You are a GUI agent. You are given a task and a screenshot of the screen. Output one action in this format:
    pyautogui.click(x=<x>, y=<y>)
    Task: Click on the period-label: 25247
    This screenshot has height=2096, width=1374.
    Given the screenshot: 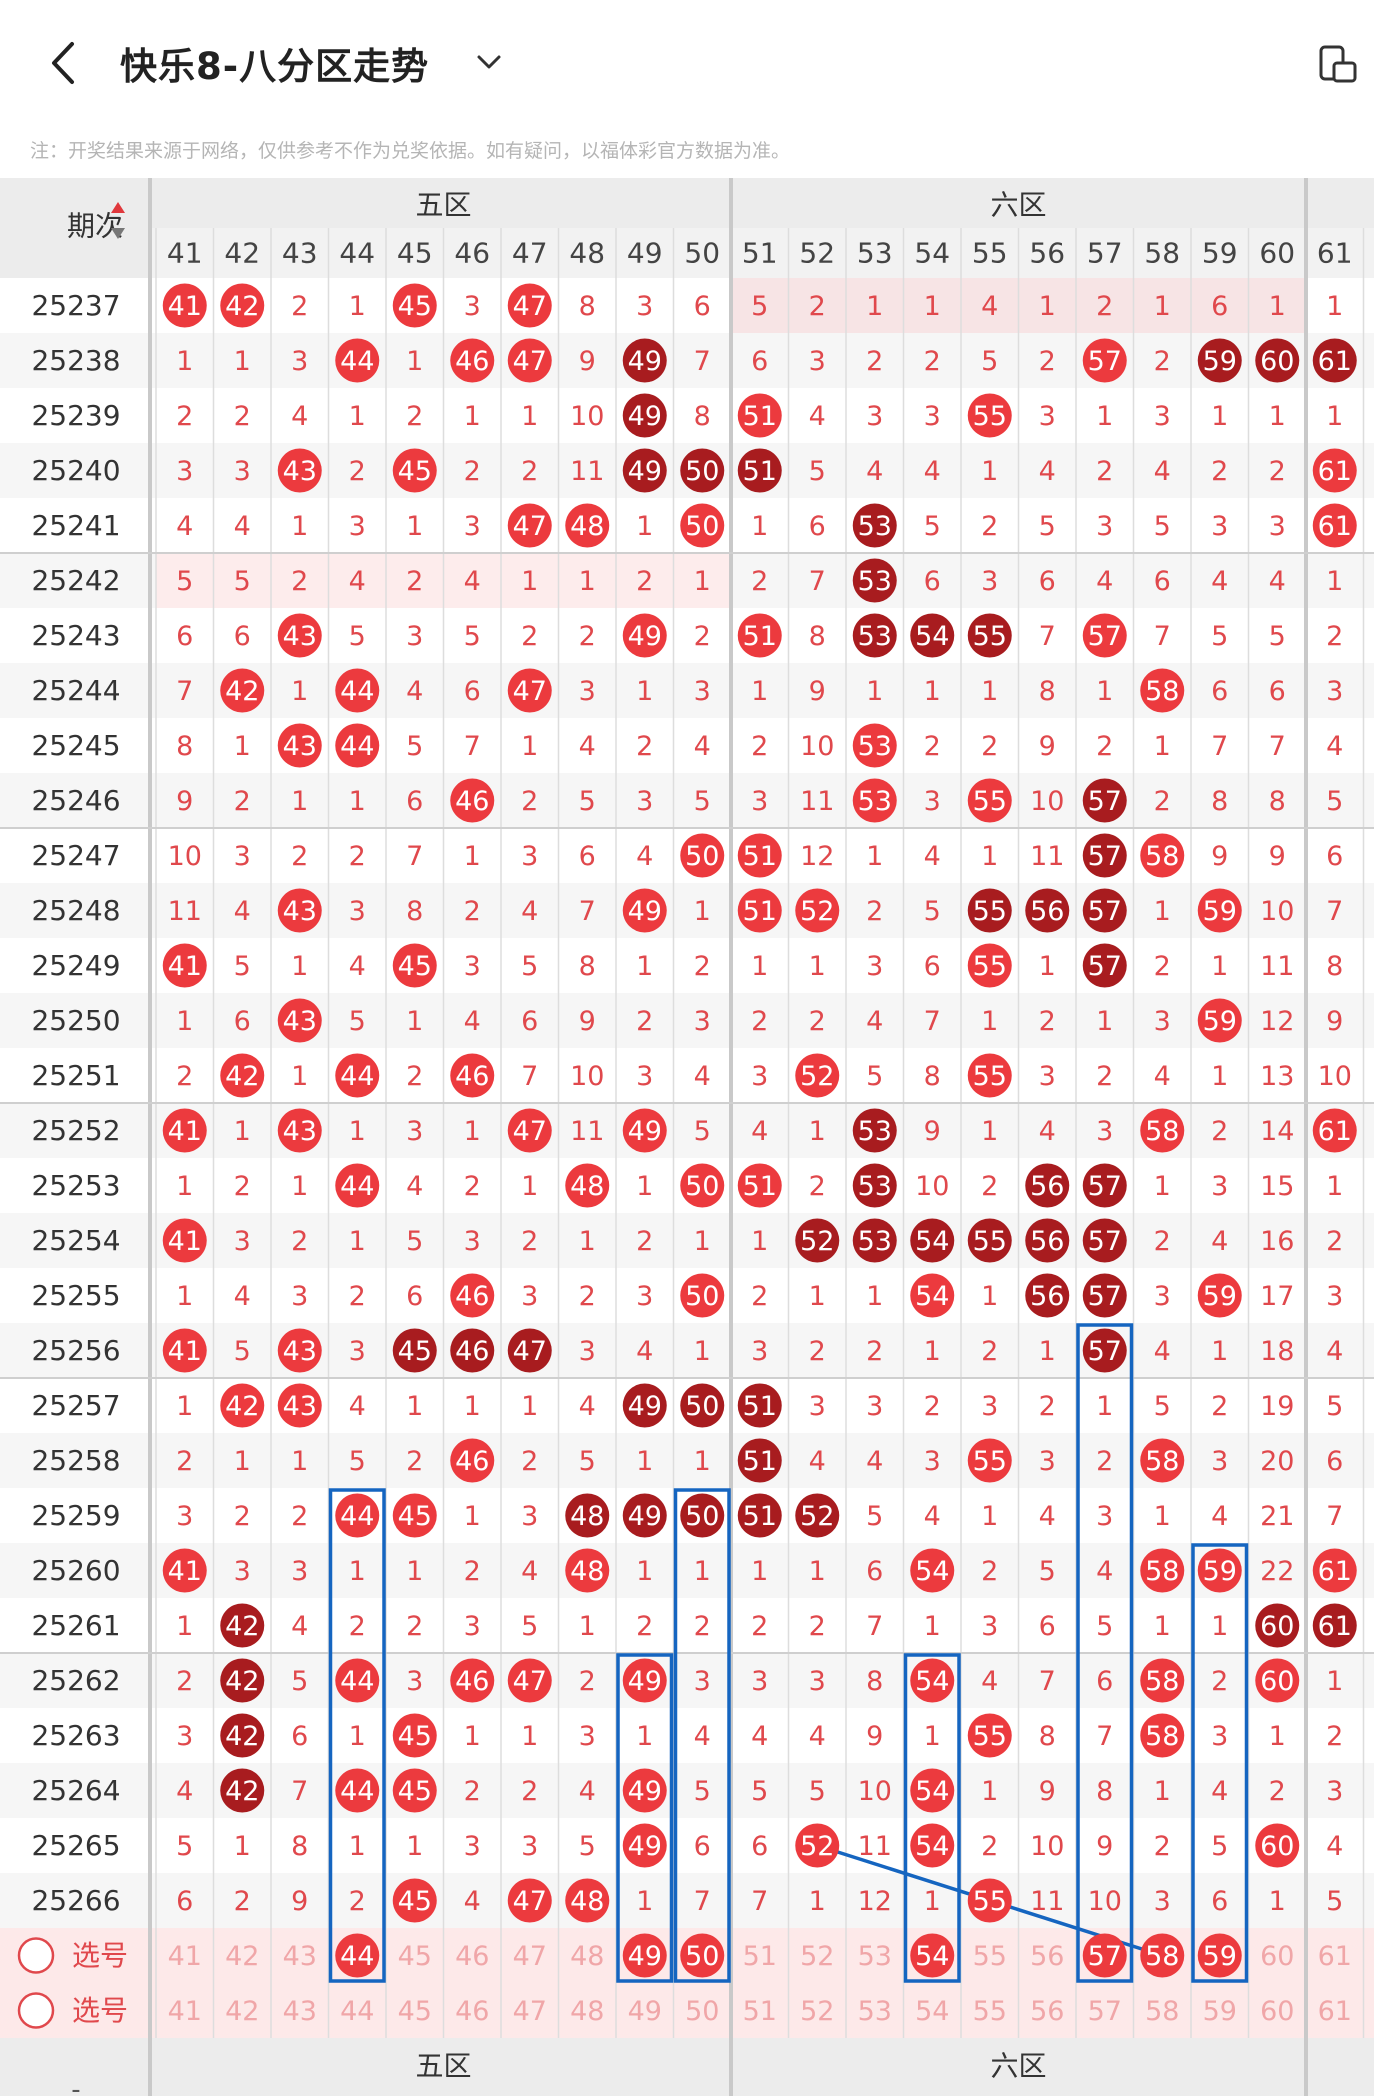 What is the action you would take?
    pyautogui.click(x=75, y=855)
    